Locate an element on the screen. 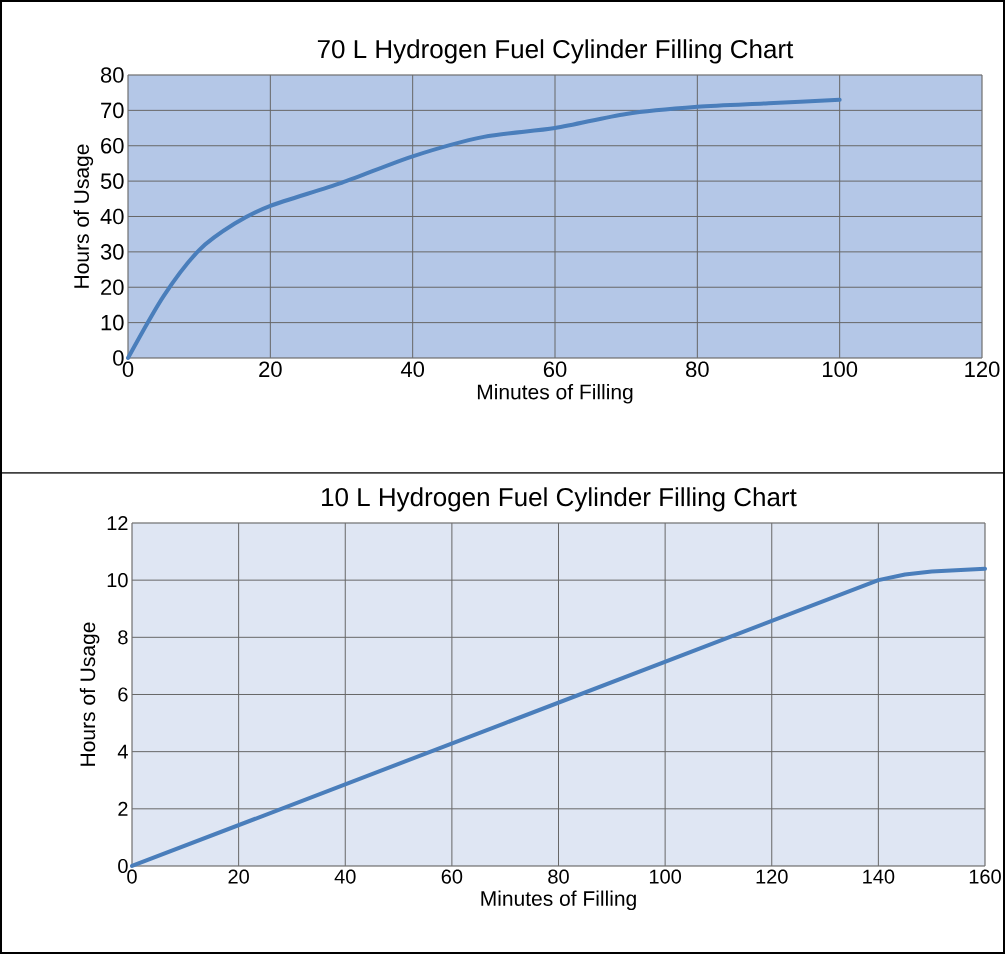  y-tick-label: 40 is located at coordinates (112, 216).